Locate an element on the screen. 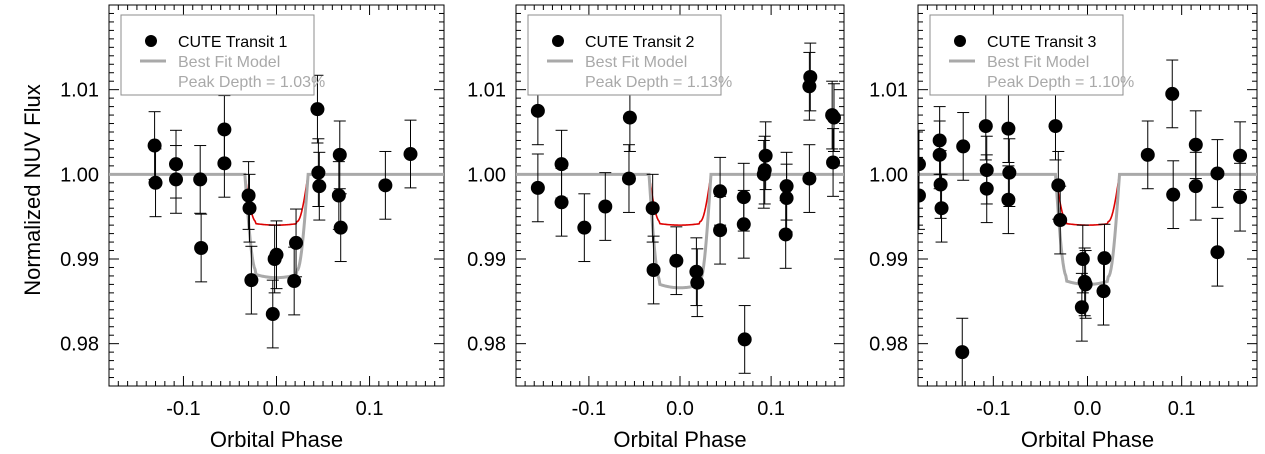  best-fit-model-curve is located at coordinates (680, 231).